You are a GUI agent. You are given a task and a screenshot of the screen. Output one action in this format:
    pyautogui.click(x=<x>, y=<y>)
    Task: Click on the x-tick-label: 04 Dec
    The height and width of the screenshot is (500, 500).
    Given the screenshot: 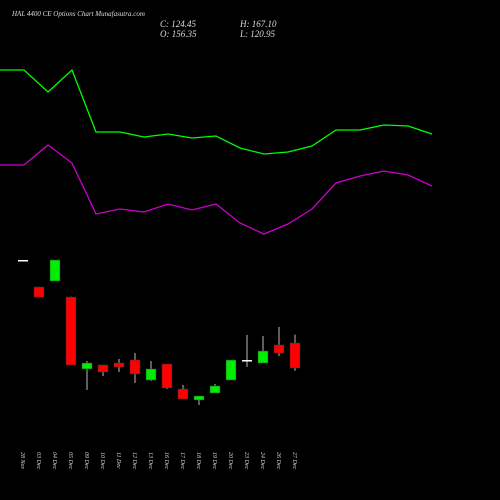 What is the action you would take?
    pyautogui.click(x=54, y=460)
    